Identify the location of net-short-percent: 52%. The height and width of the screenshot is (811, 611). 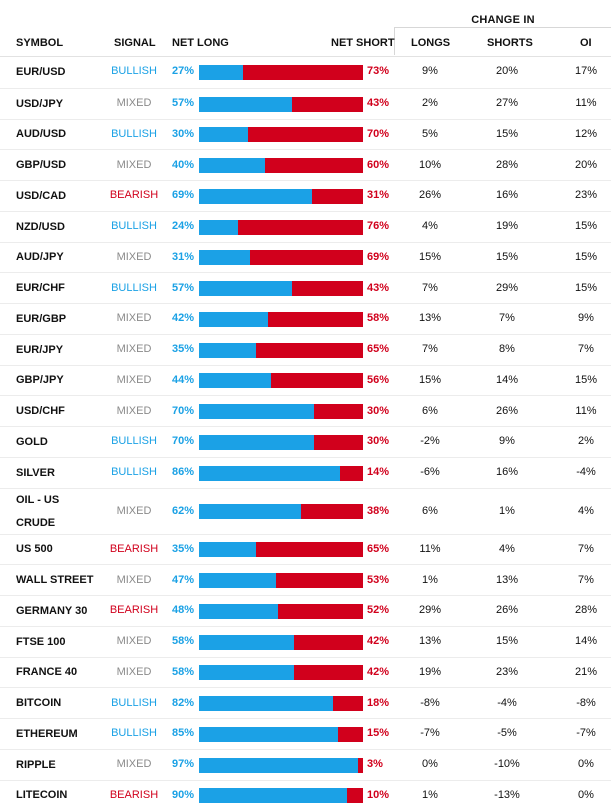
(378, 610).